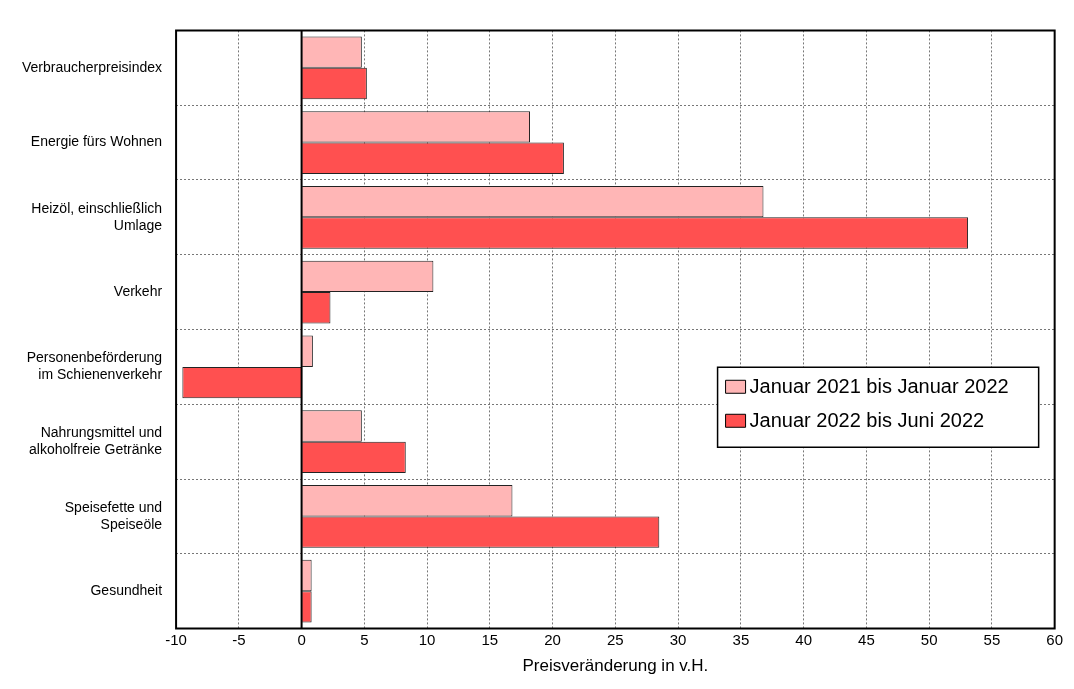  I want to click on x-tick-label: 35, so click(741, 639).